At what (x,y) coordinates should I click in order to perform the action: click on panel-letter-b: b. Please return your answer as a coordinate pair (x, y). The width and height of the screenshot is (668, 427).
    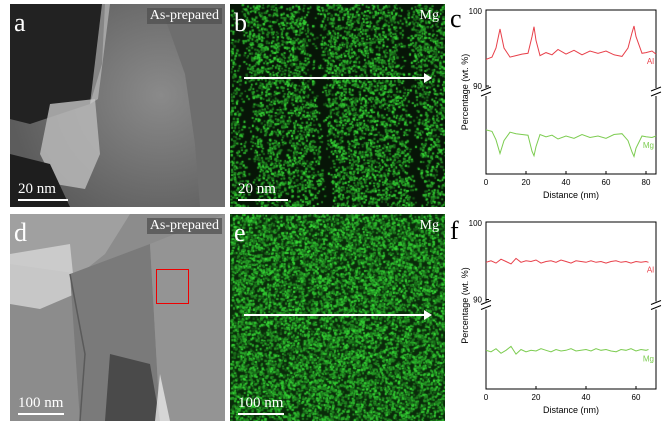
    Looking at the image, I should click on (240, 22).